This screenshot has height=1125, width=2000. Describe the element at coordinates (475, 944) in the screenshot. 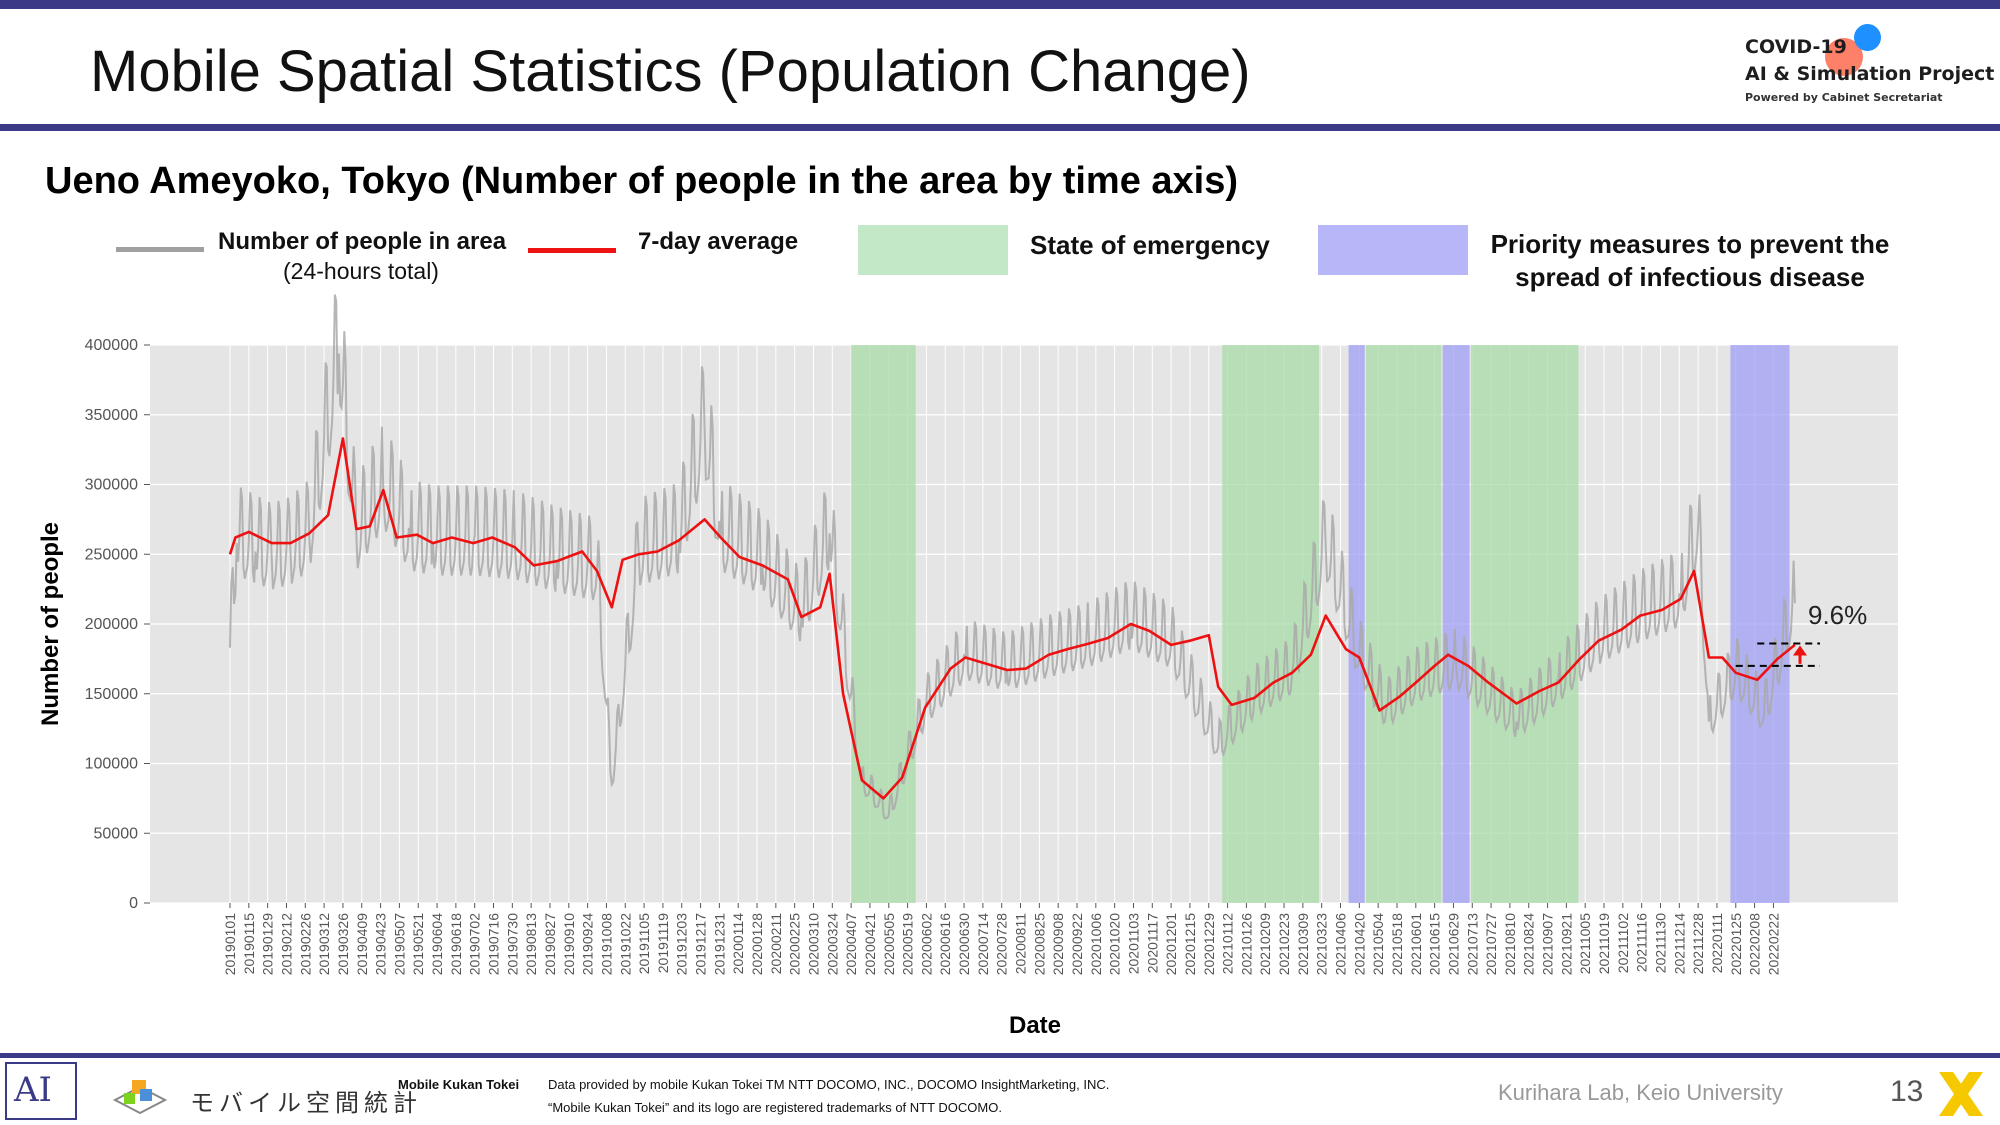

I see `x-tick-label: 20190702` at that location.